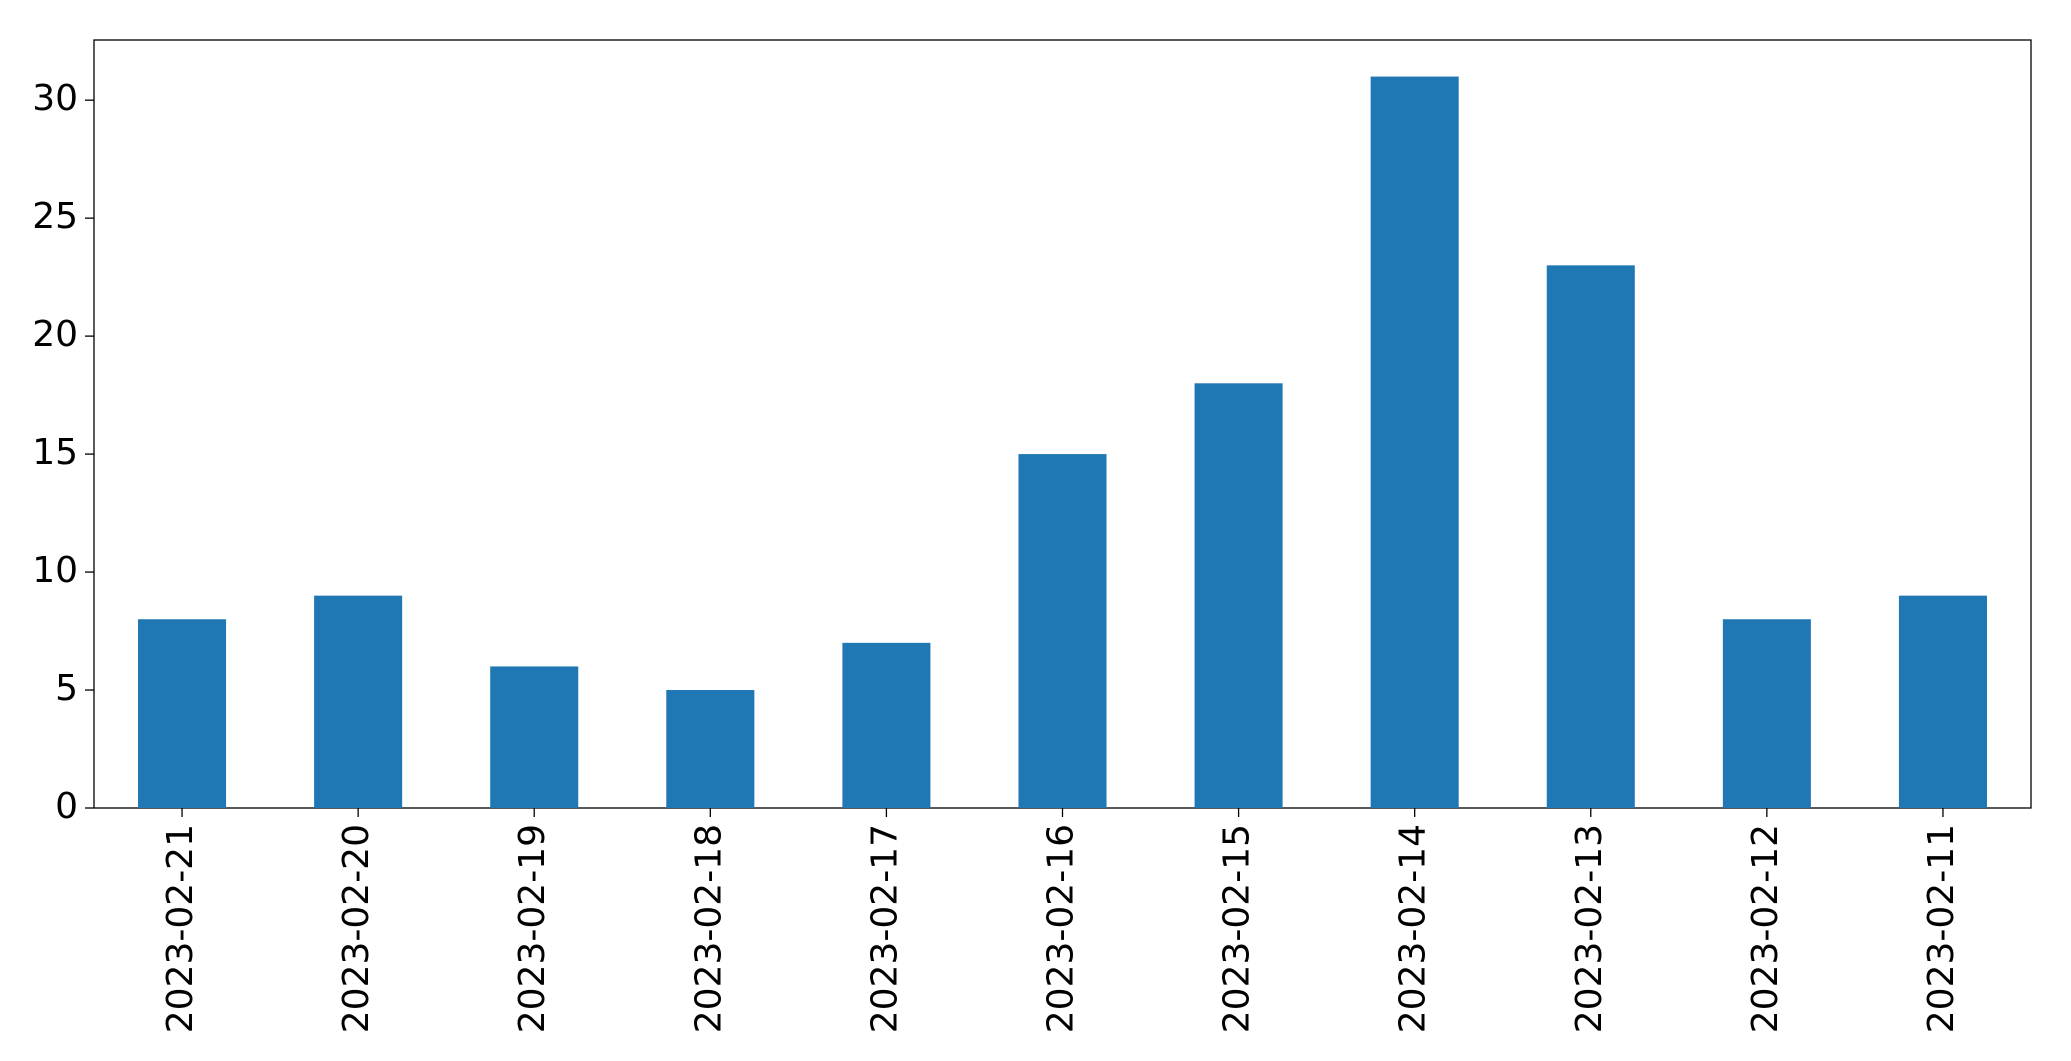  What do you see at coordinates (1589, 928) in the screenshot?
I see `x-tick-label: 2023-02-13` at bounding box center [1589, 928].